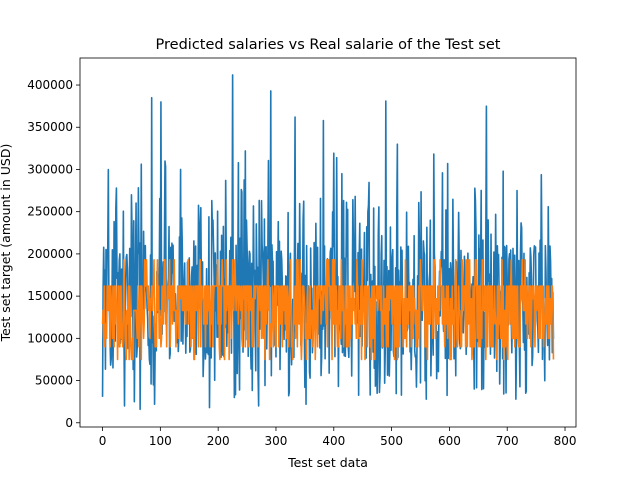 The image size is (640, 480). I want to click on x-tick-label: 600, so click(449, 441).